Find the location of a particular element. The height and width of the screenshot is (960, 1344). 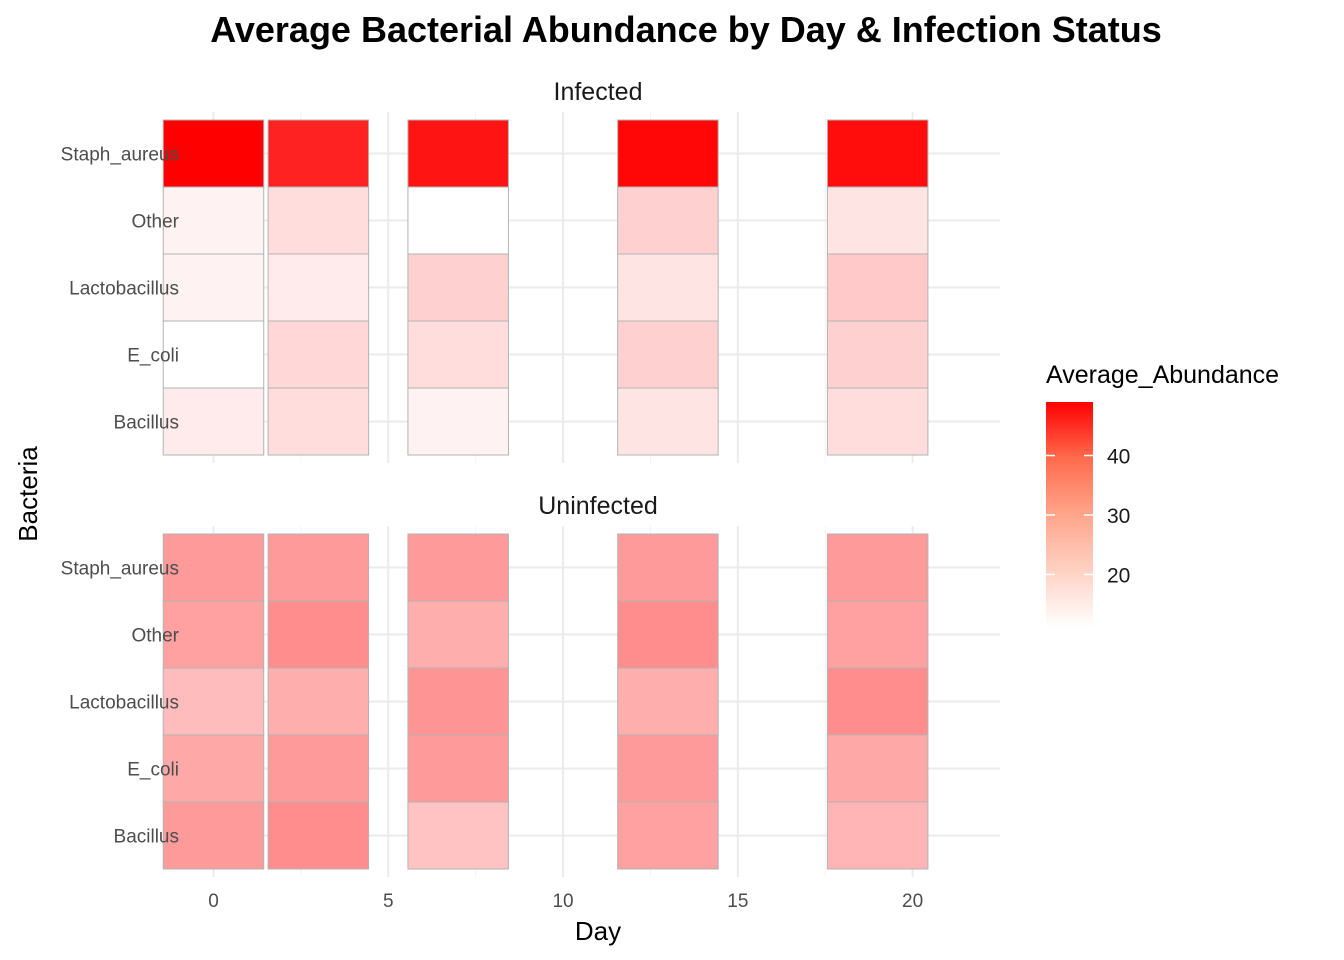

x-tick-label: 10 is located at coordinates (562, 901).